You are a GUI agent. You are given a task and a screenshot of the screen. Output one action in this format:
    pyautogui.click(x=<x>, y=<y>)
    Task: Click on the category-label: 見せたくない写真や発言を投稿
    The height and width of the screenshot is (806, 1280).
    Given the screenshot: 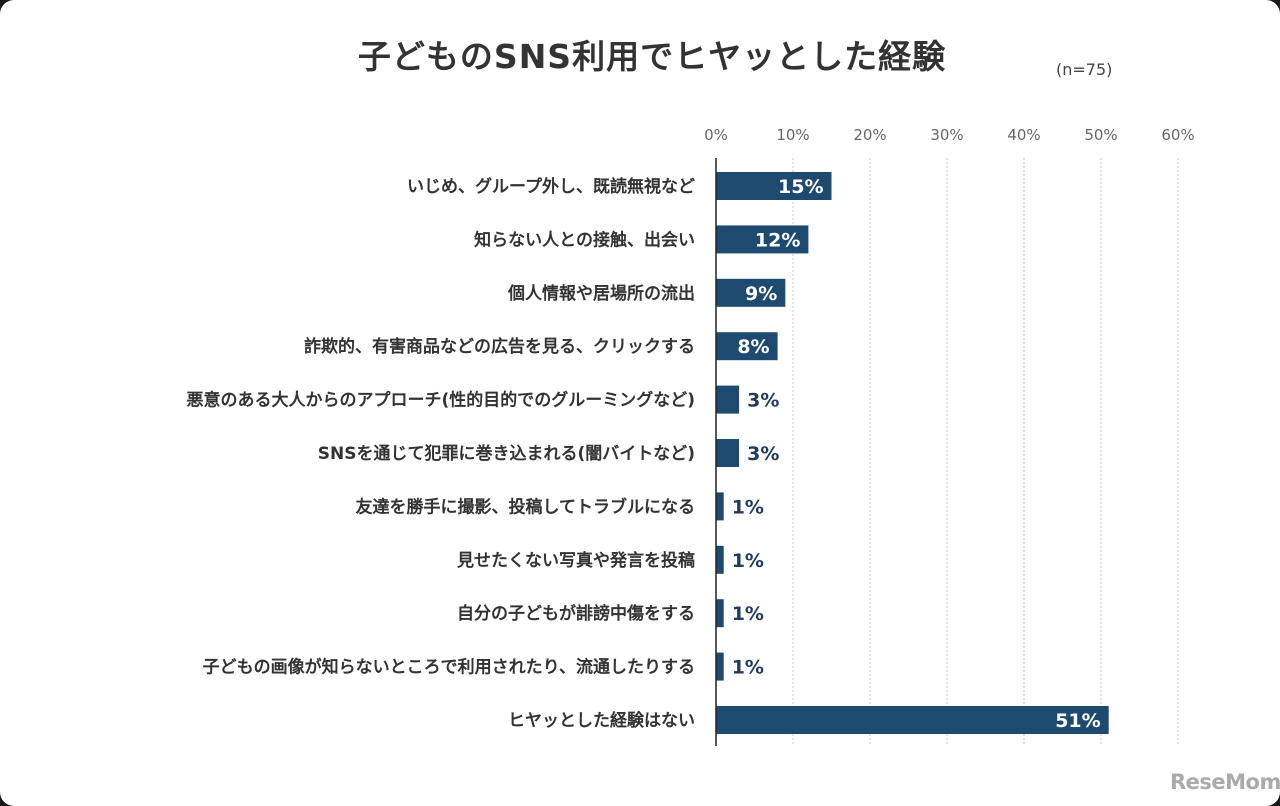 What is the action you would take?
    pyautogui.click(x=575, y=560)
    